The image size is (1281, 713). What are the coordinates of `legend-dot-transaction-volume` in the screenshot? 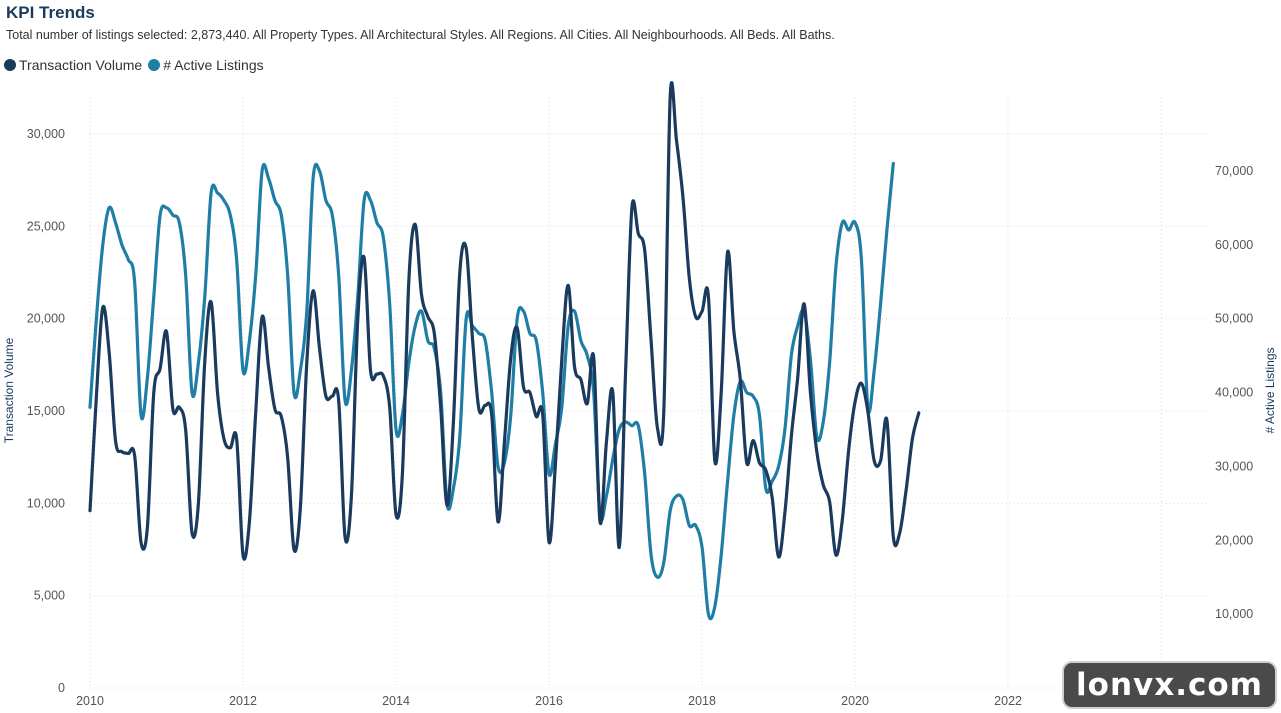 It's located at (10, 65).